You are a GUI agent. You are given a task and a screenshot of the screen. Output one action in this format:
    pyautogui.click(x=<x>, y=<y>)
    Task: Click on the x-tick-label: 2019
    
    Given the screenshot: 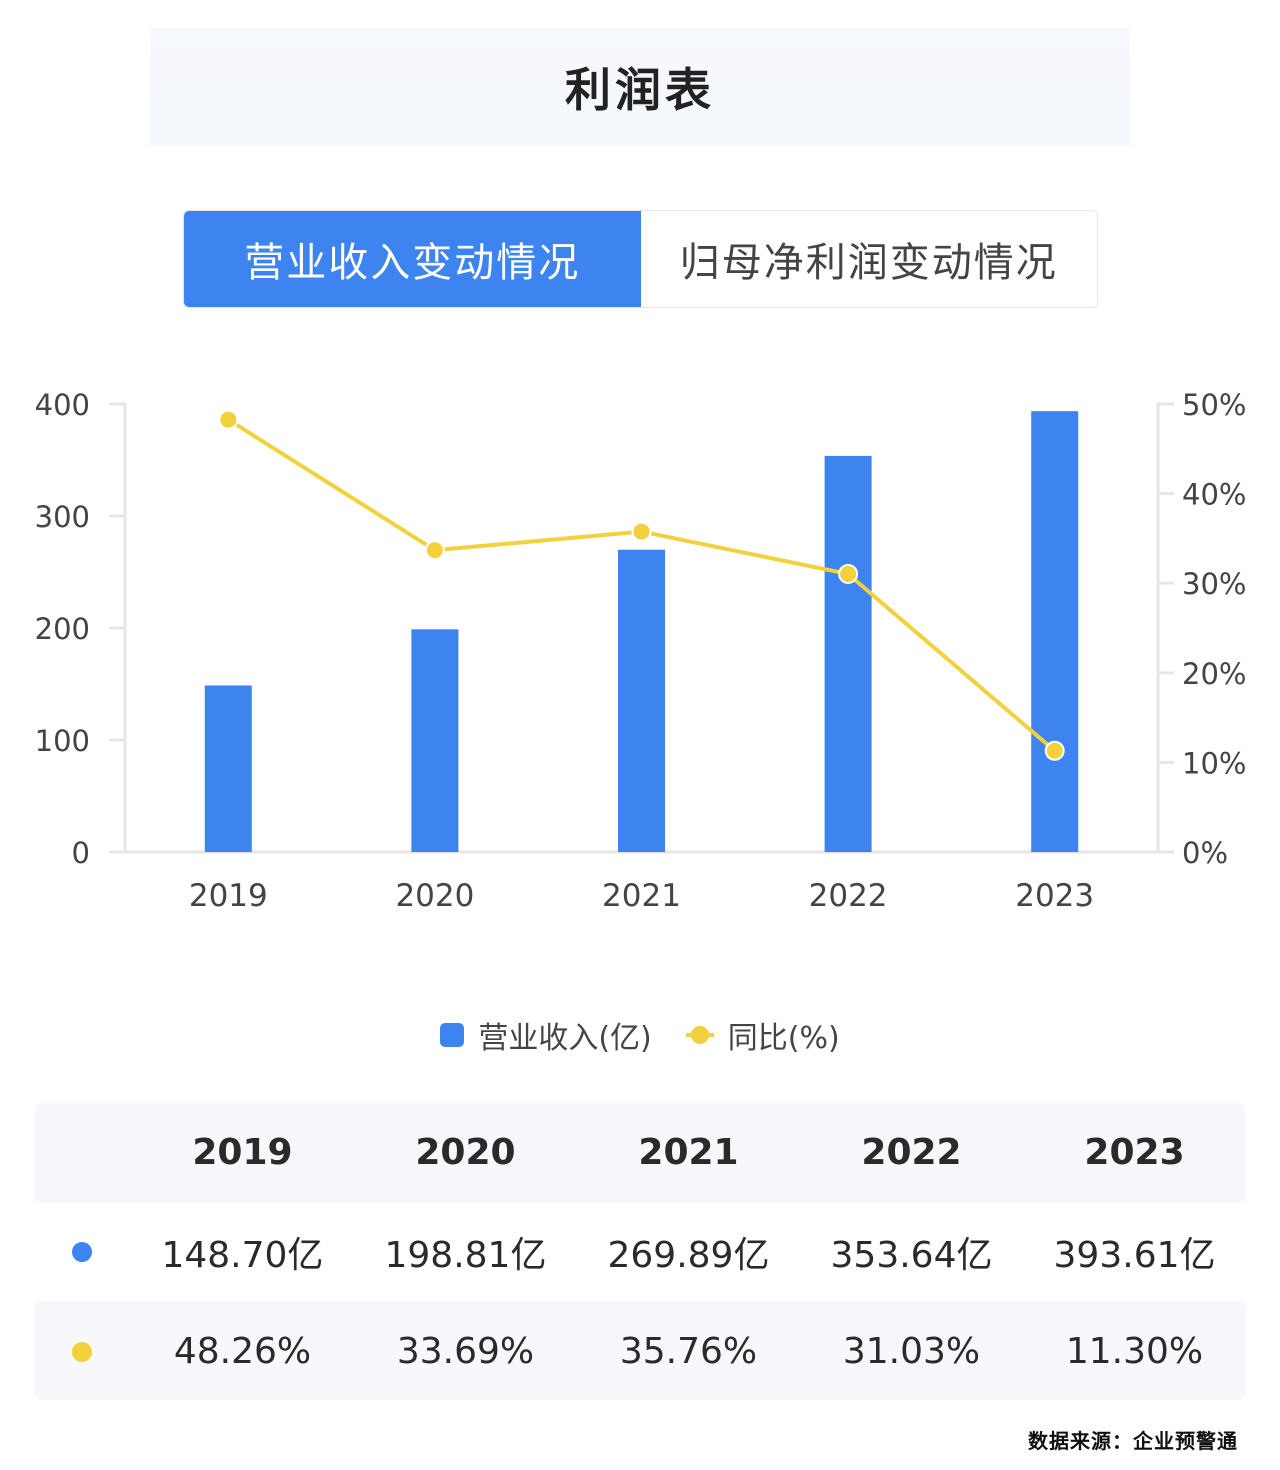 What is the action you would take?
    pyautogui.click(x=228, y=896)
    